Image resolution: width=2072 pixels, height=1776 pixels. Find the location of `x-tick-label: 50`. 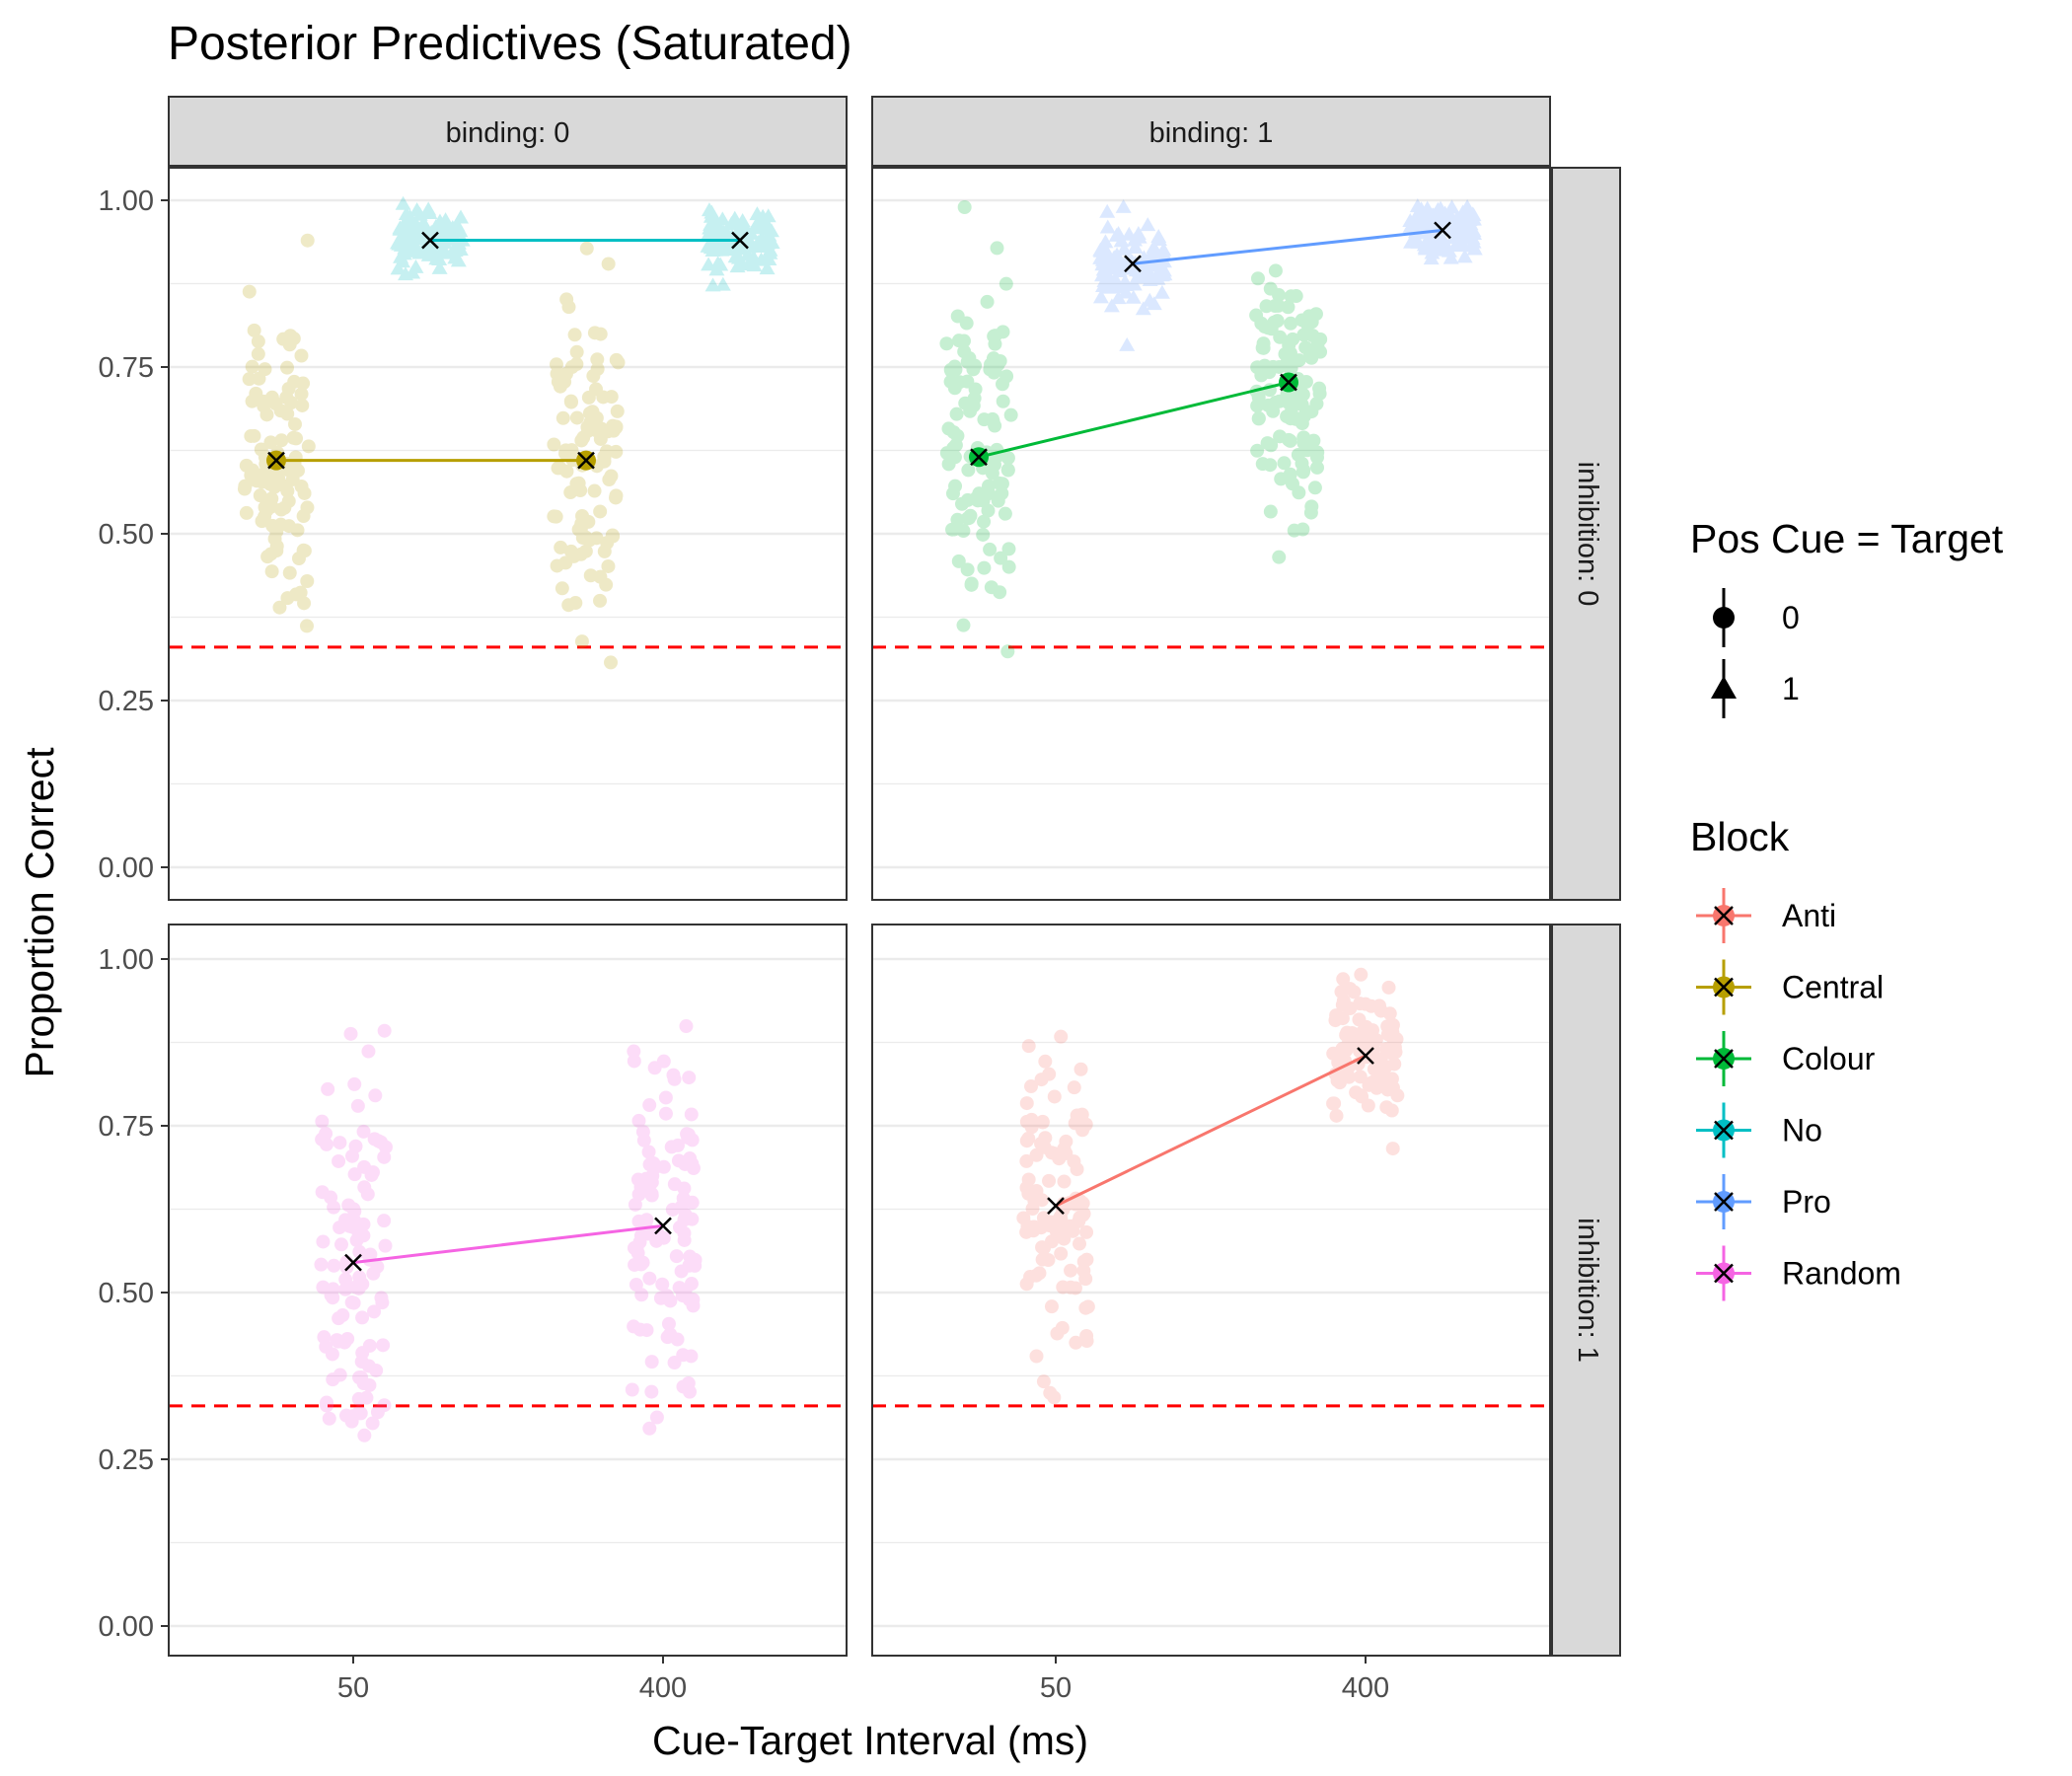

x-tick-label: 50 is located at coordinates (1056, 1688).